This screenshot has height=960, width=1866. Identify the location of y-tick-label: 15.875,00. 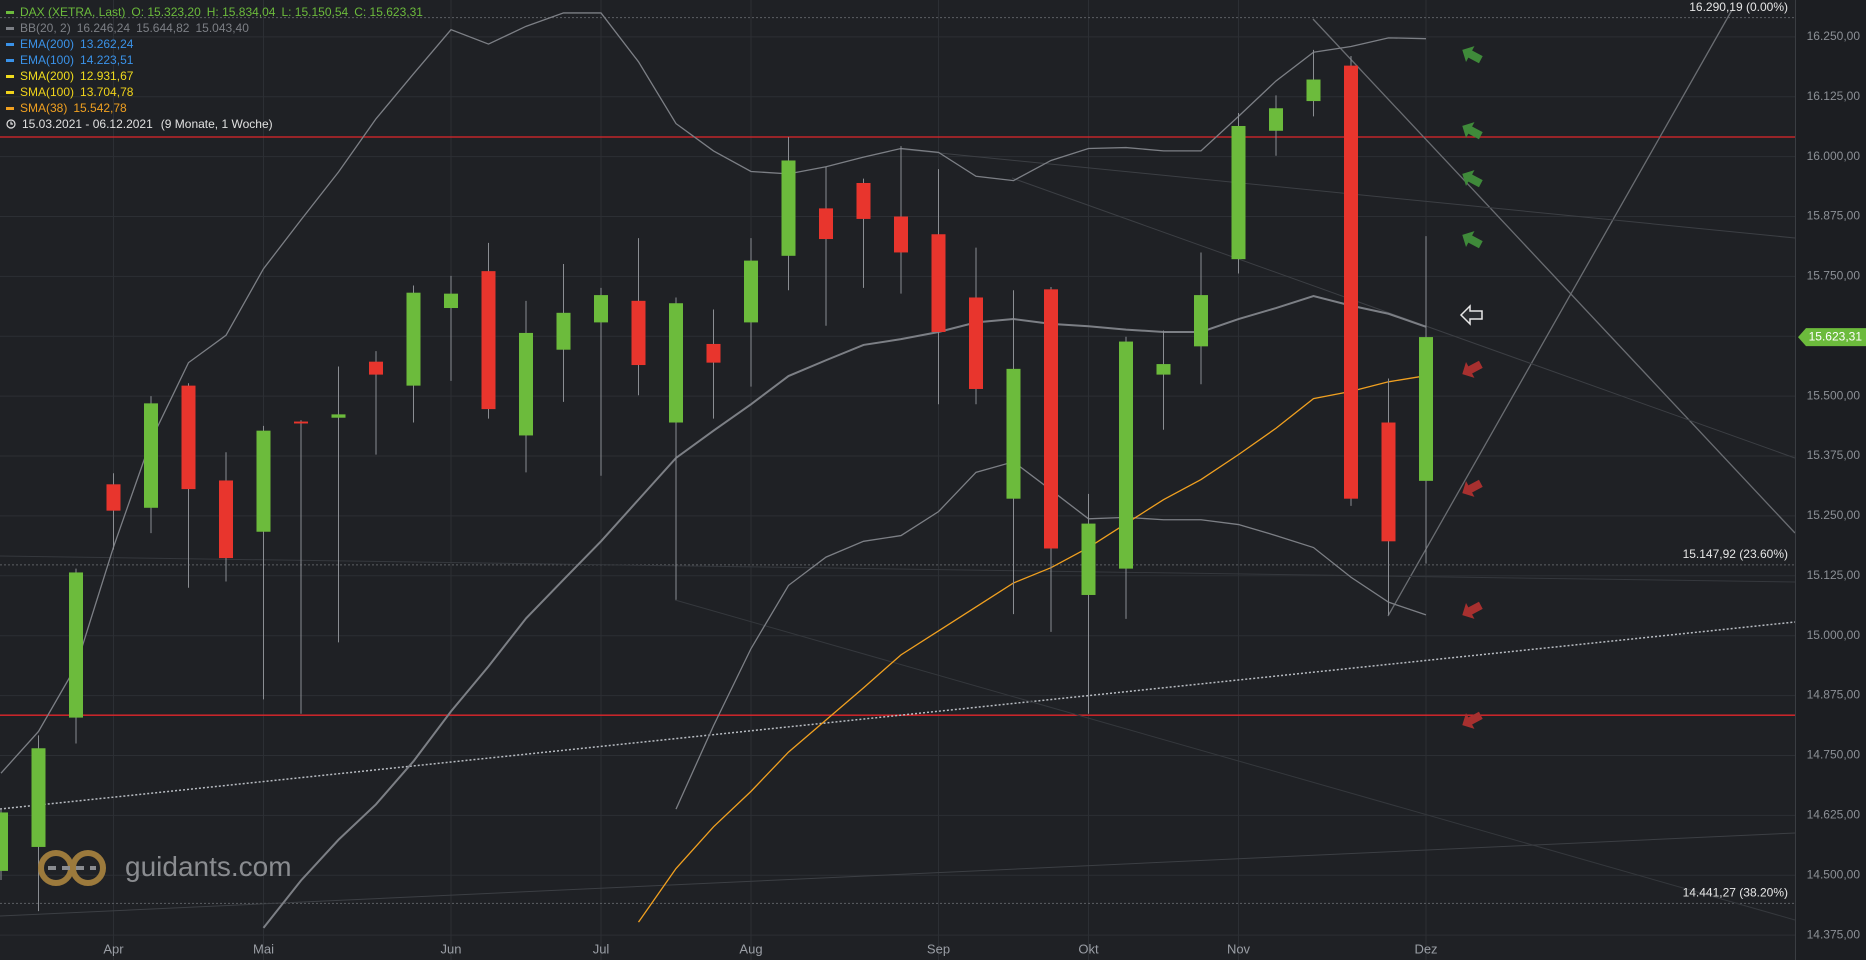
(1834, 216).